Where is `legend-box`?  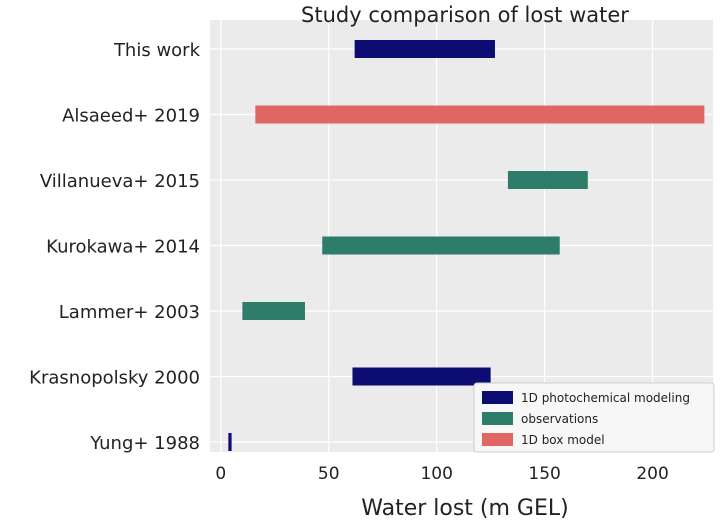
legend-box is located at coordinates (594, 417).